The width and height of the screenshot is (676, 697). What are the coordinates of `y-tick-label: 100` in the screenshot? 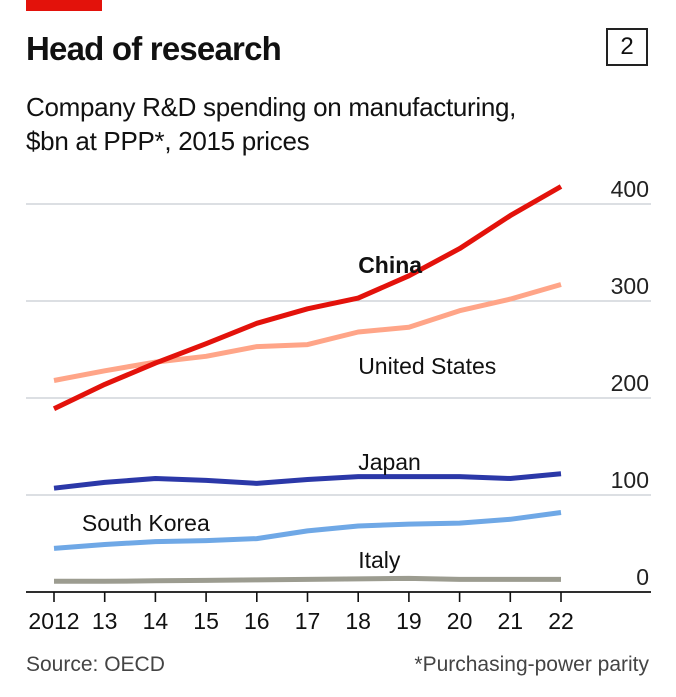 It's located at (630, 480).